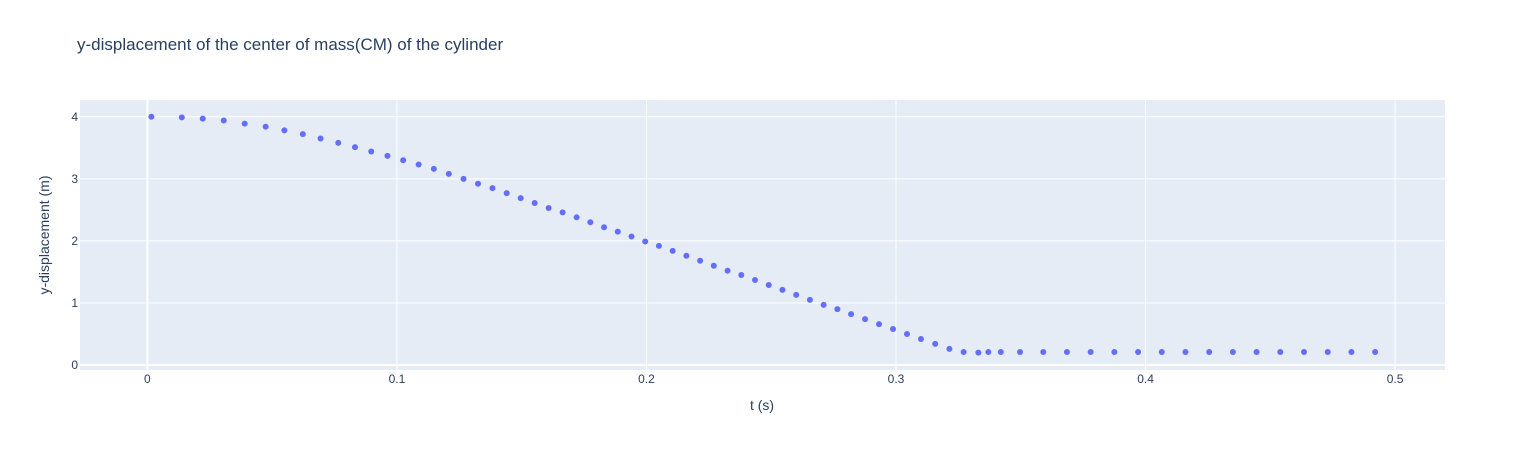  I want to click on x-axis-title: t (s), so click(762, 405).